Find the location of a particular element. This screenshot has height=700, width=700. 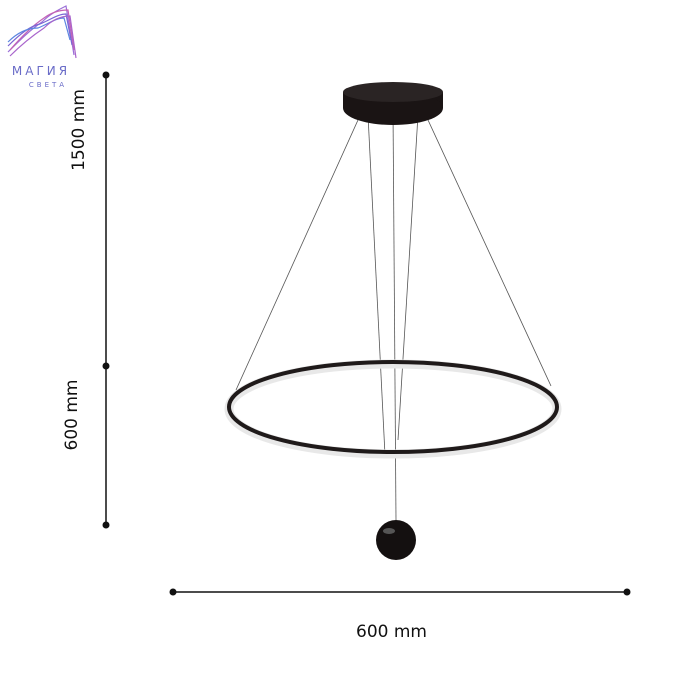

logo-wave-icon is located at coordinates (42, 32).